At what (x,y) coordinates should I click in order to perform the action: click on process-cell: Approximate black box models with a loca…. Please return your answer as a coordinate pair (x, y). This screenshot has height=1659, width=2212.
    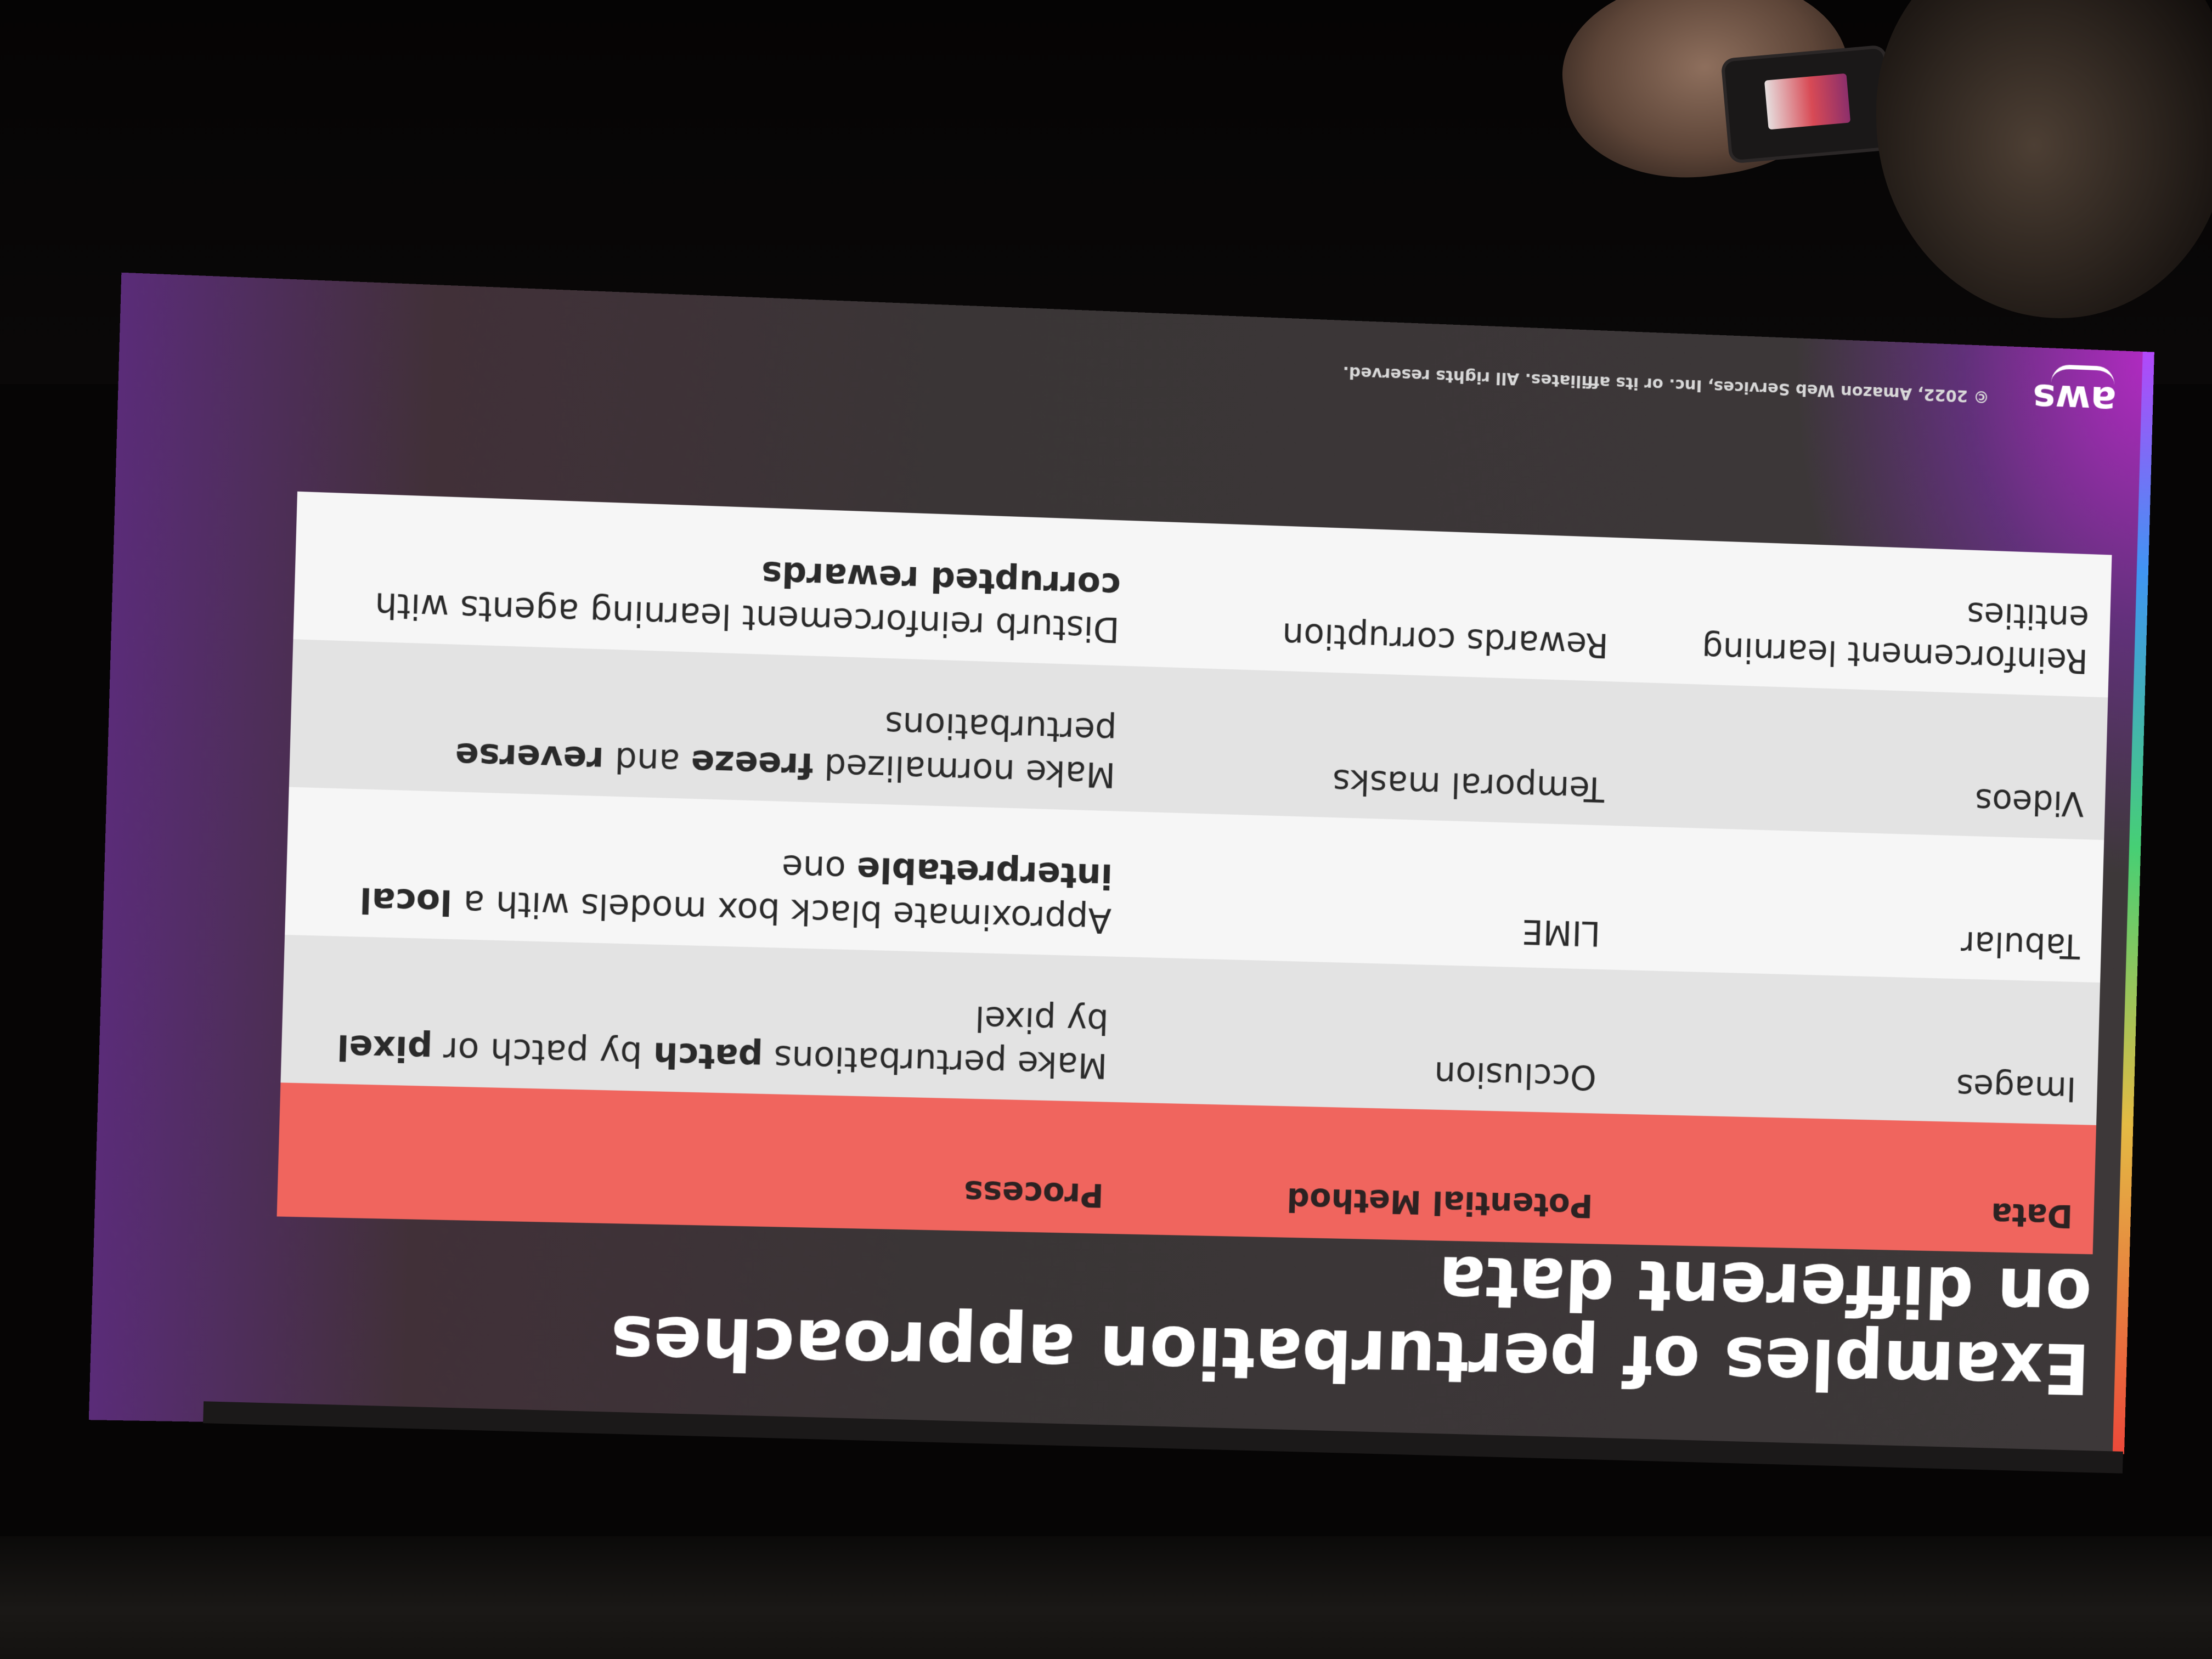
    Looking at the image, I should click on (711, 872).